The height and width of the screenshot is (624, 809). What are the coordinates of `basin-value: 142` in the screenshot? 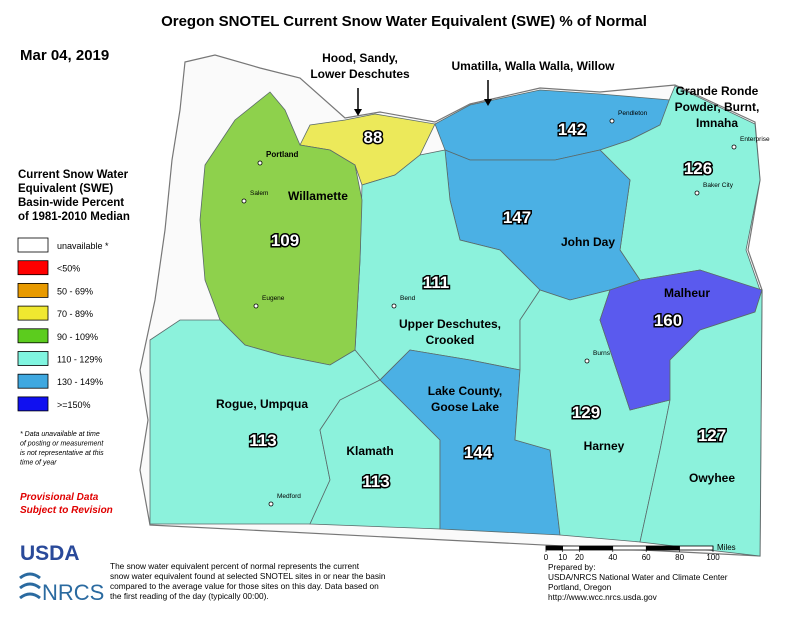 It's located at (572, 129).